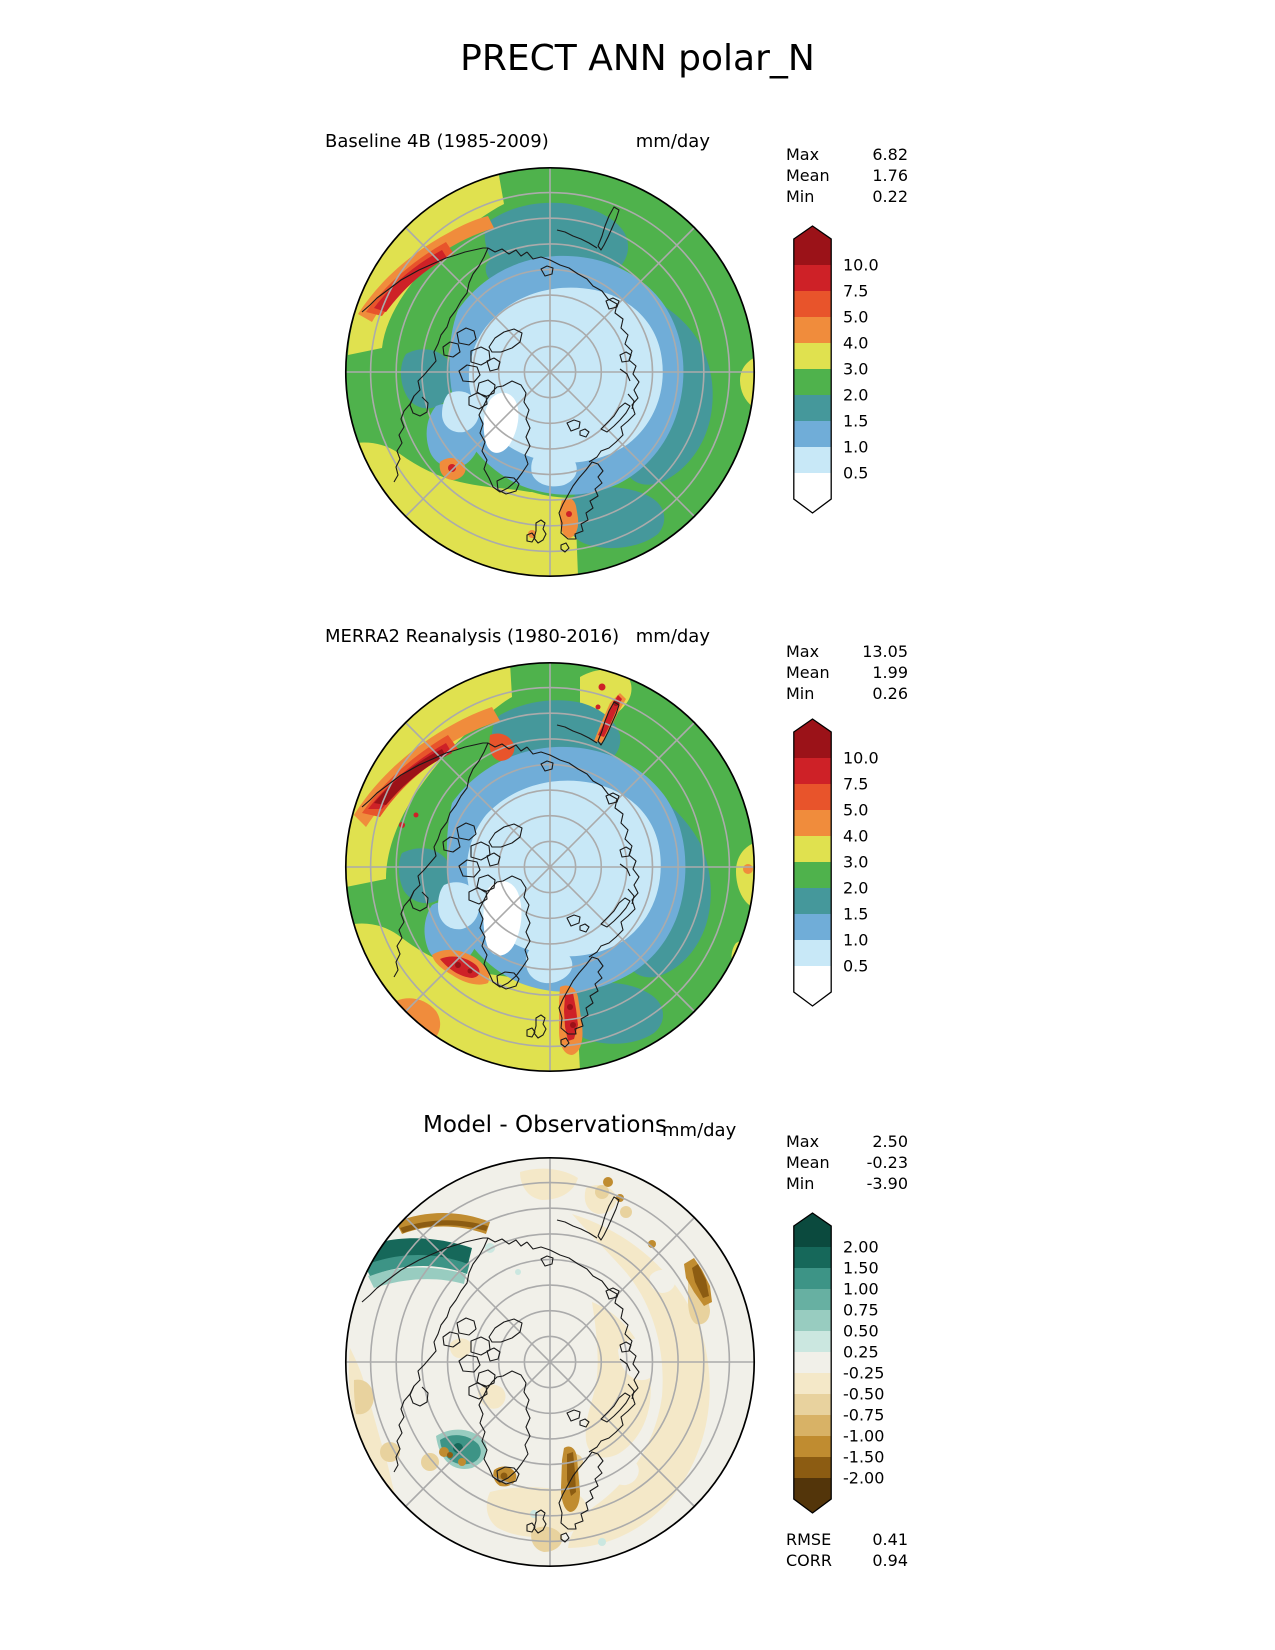 The height and width of the screenshot is (1650, 1275). I want to click on metrics-diff: RMSE 0.41 CORR 0.94, so click(847, 1550).